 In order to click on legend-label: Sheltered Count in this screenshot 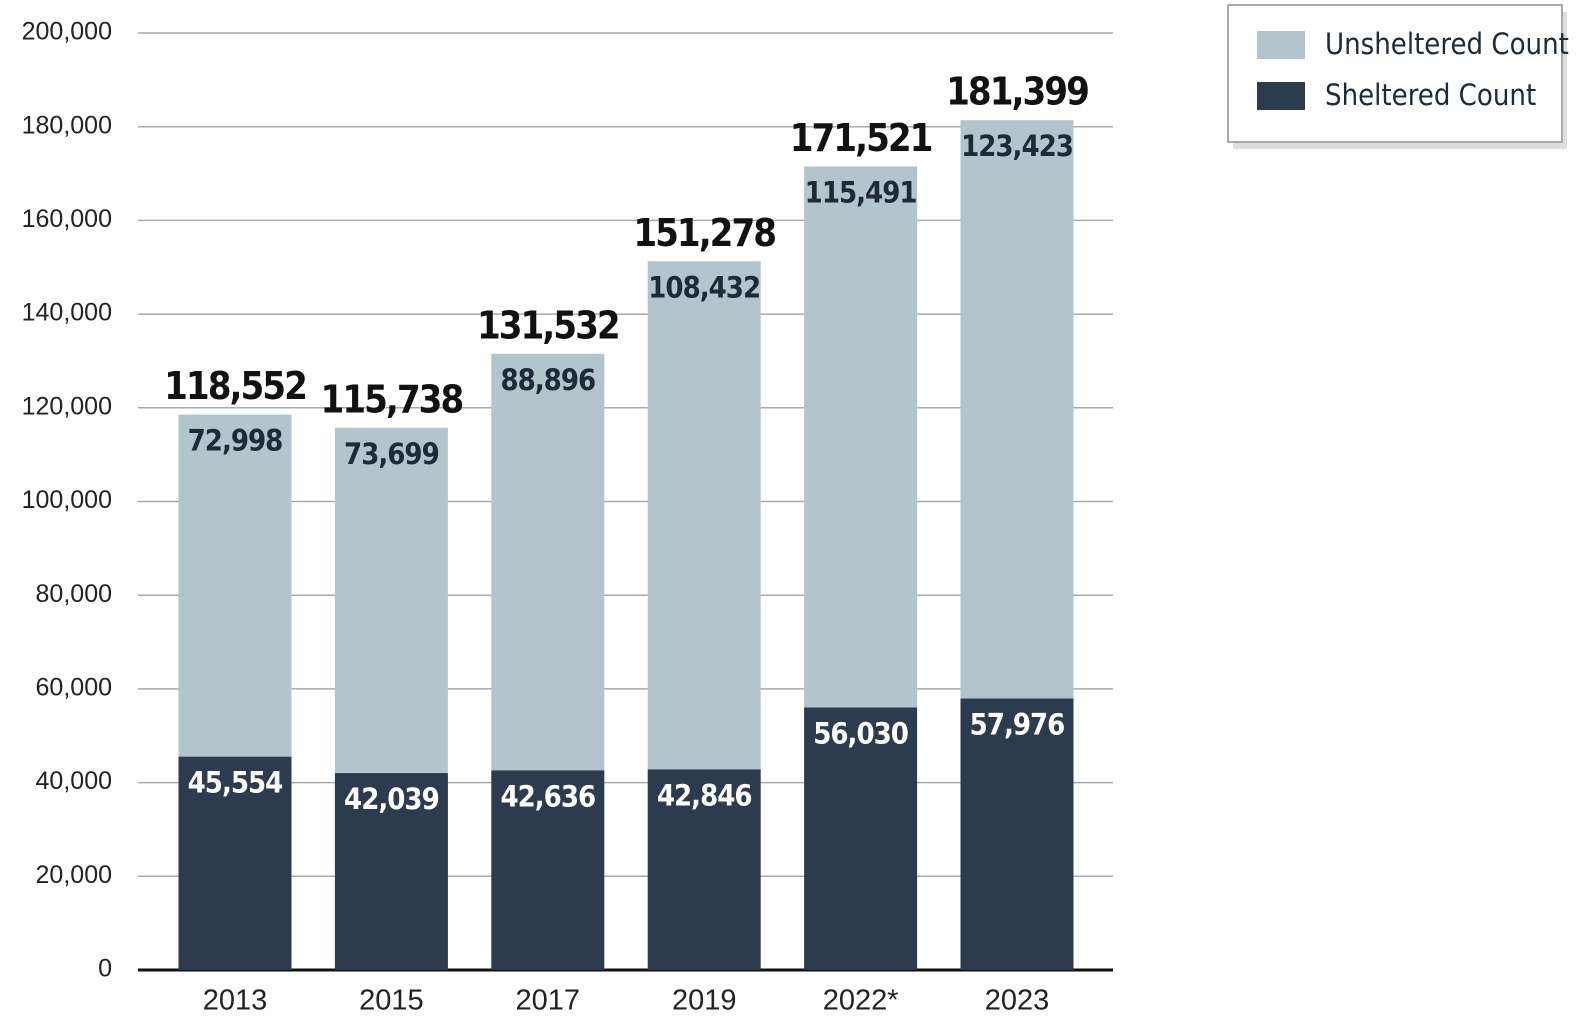, I will do `click(1430, 95)`.